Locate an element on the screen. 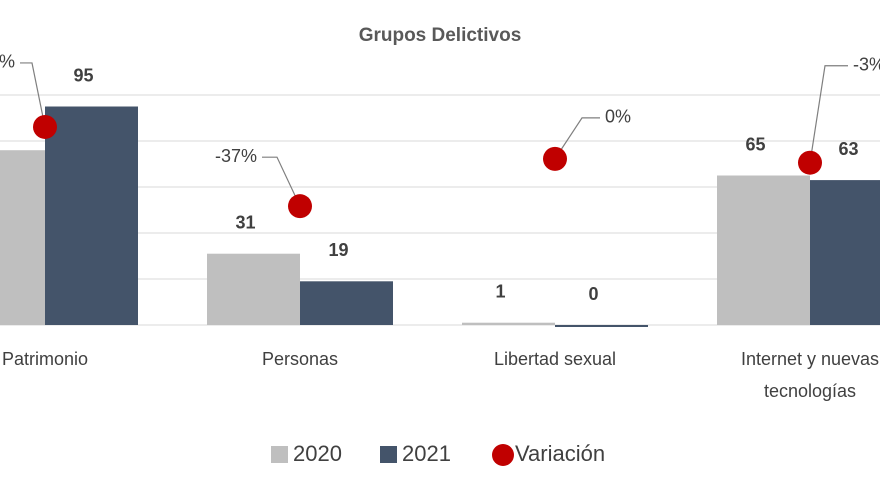 This screenshot has height=495, width=880. value-label: 65 is located at coordinates (755, 144).